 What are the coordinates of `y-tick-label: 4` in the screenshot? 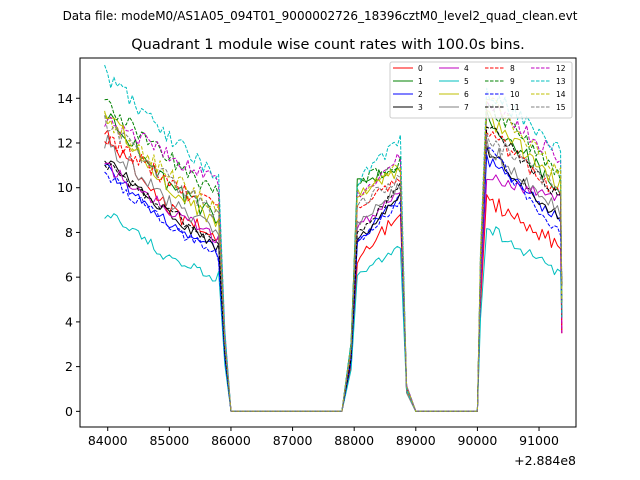 It's located at (69, 321).